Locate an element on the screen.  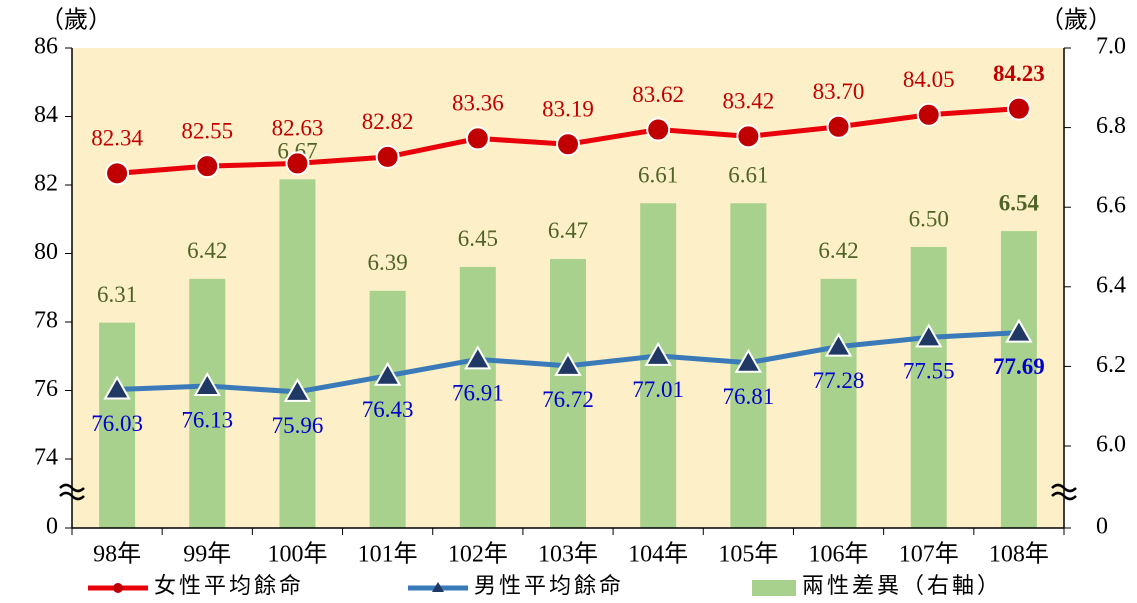
y-tick-label: 78 is located at coordinates (46, 321).